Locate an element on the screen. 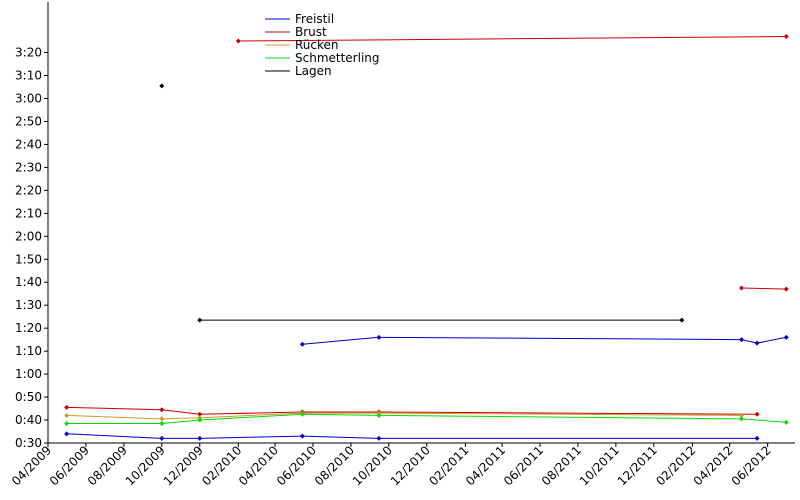 Image resolution: width=800 pixels, height=500 pixels. x-tick-label: 10/2011 is located at coordinates (599, 465).